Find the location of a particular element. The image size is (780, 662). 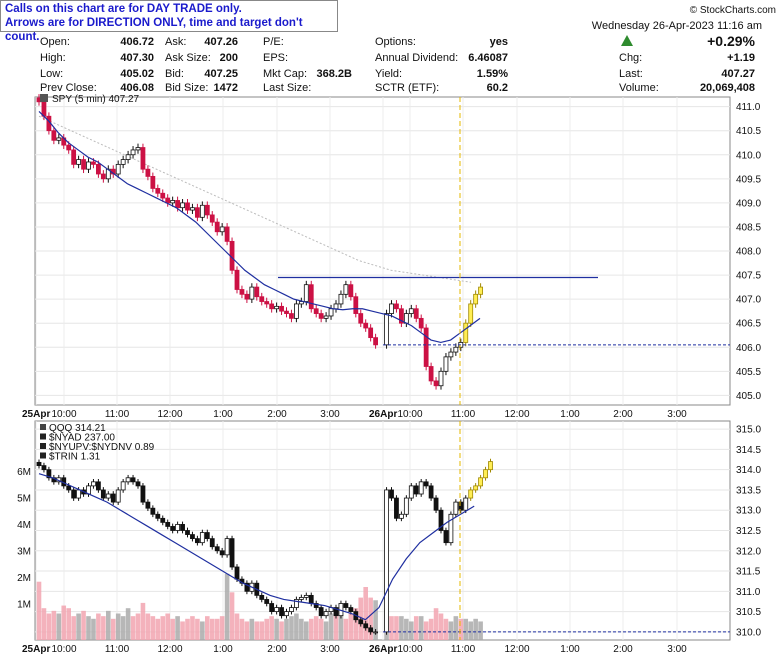

field-label: Mkt Cap: is located at coordinates (285, 74).